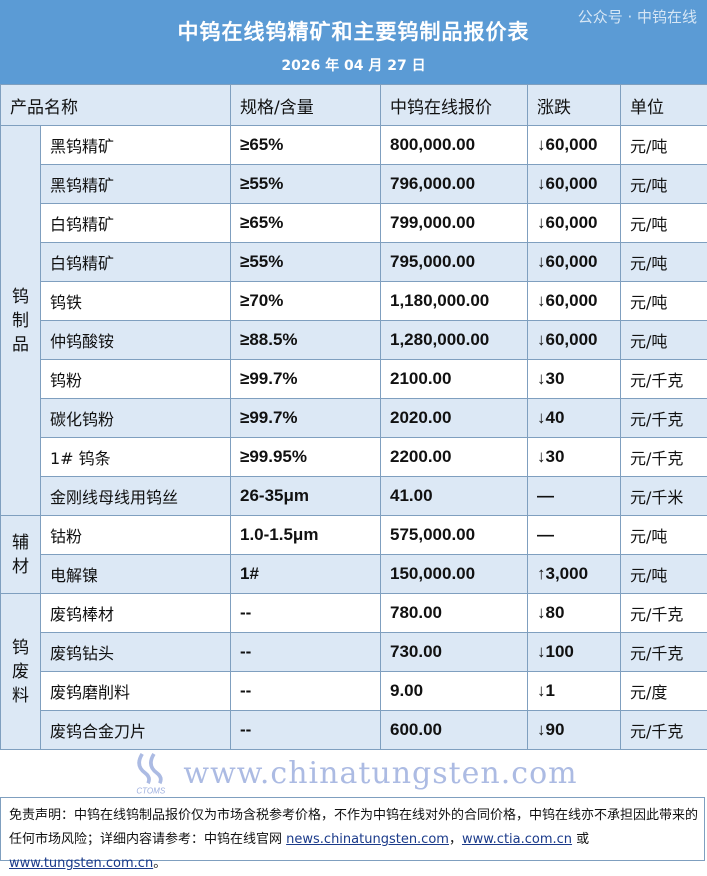 The width and height of the screenshot is (707, 876). I want to click on price: 1,280,000.00, so click(454, 340).